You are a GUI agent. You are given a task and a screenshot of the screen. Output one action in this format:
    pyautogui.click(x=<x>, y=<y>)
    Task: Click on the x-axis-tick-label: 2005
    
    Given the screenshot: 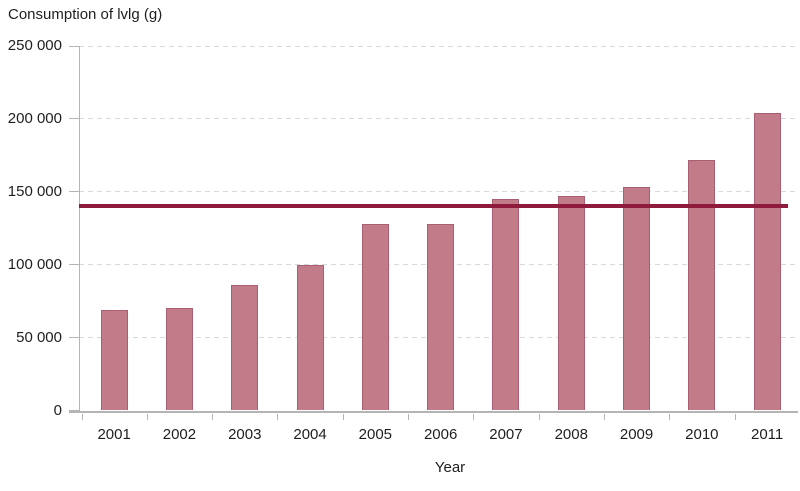 What is the action you would take?
    pyautogui.click(x=375, y=434)
    